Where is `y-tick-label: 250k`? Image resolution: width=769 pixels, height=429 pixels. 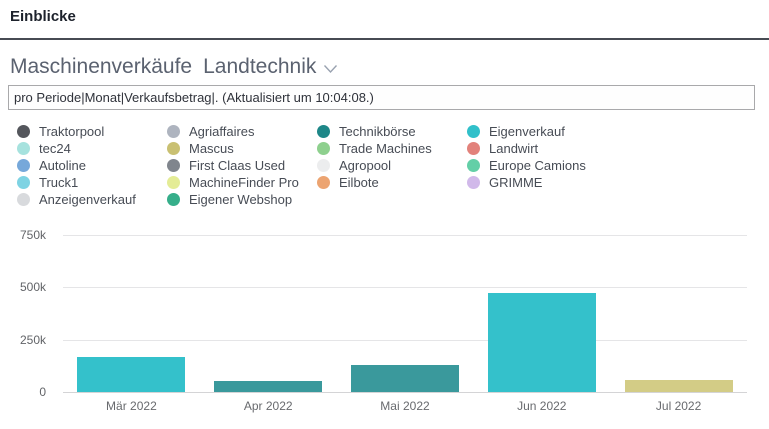 y-tick-label: 250k is located at coordinates (32, 339).